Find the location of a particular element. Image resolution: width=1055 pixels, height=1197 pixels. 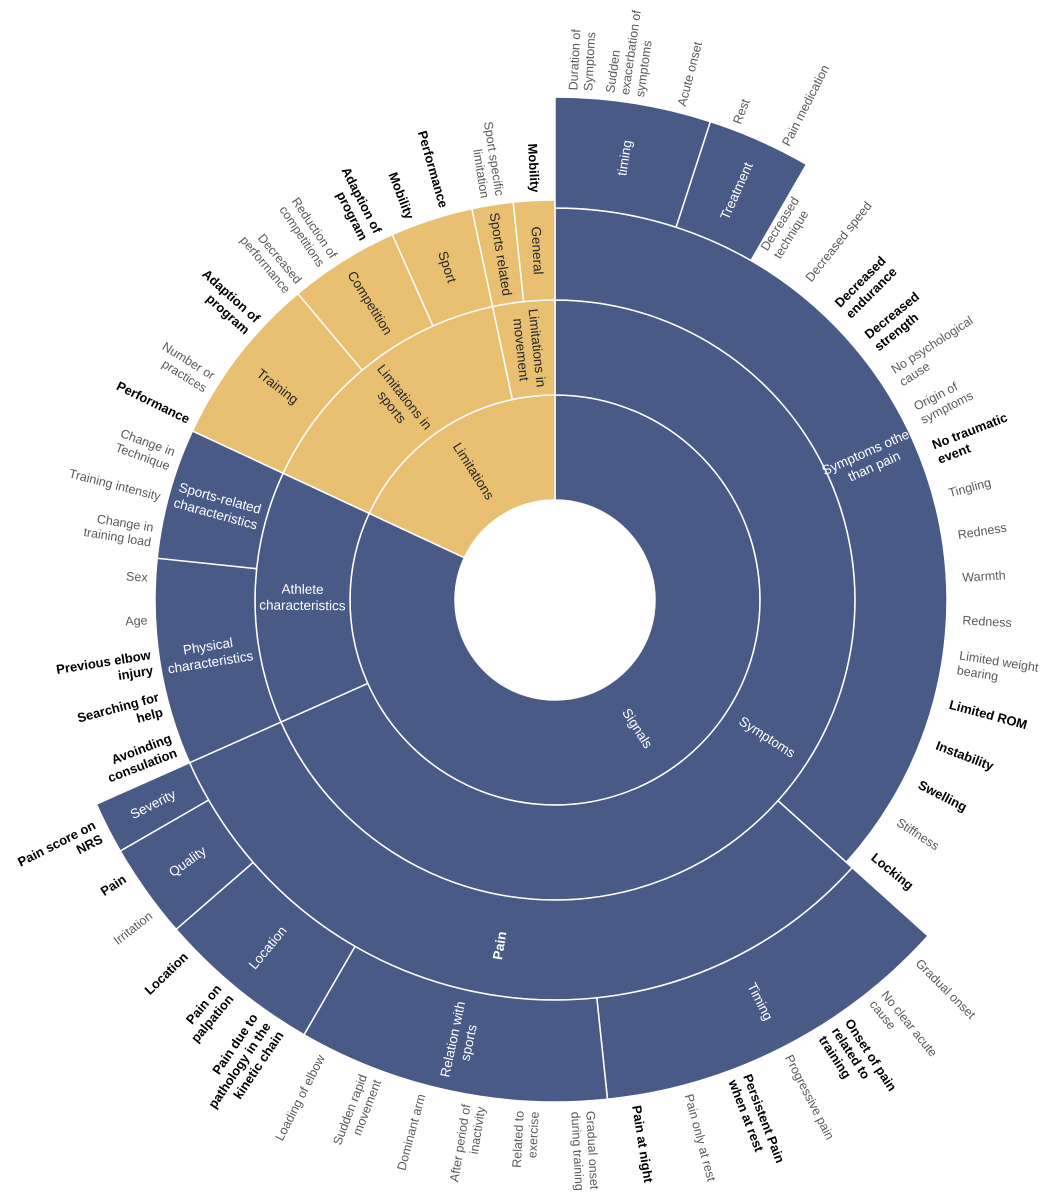

outer-label-line: Irritation is located at coordinates (133, 928).